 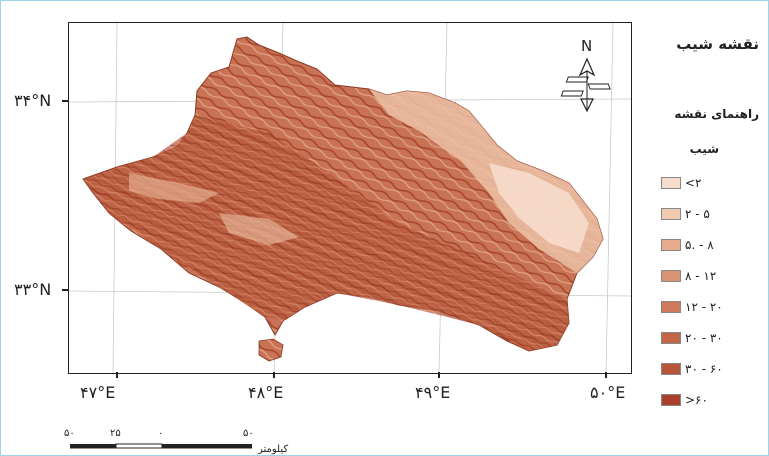 I want to click on legend-item: ۲ - ۵, so click(x=685, y=214).